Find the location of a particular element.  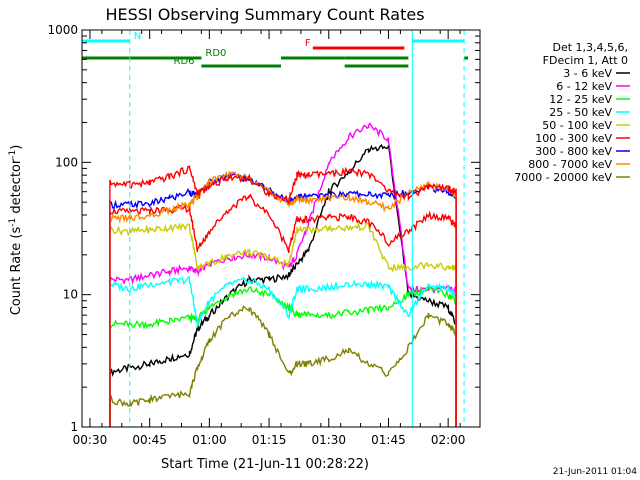

legend-entry-label: 100 - 300 keV is located at coordinates (573, 138).